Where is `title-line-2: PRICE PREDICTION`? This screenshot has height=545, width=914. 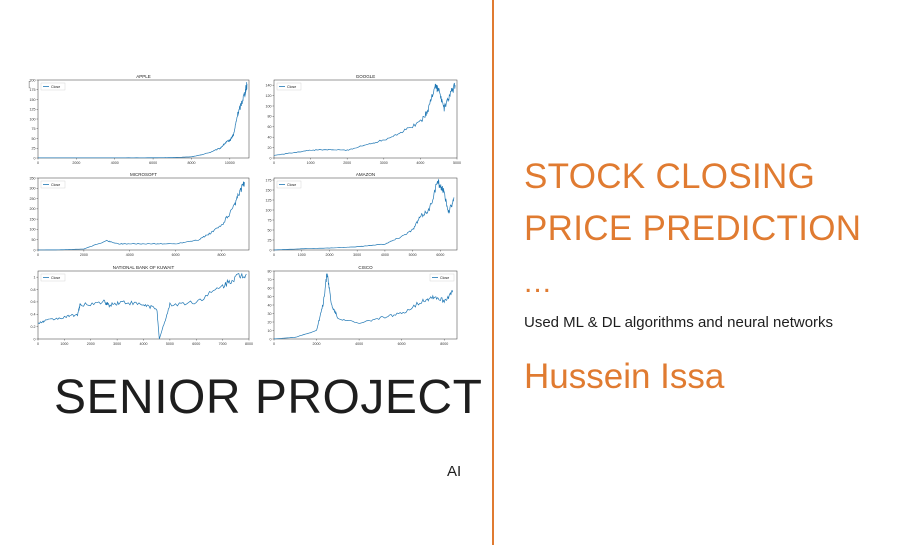
title-line-2: PRICE PREDICTION is located at coordinates (693, 228).